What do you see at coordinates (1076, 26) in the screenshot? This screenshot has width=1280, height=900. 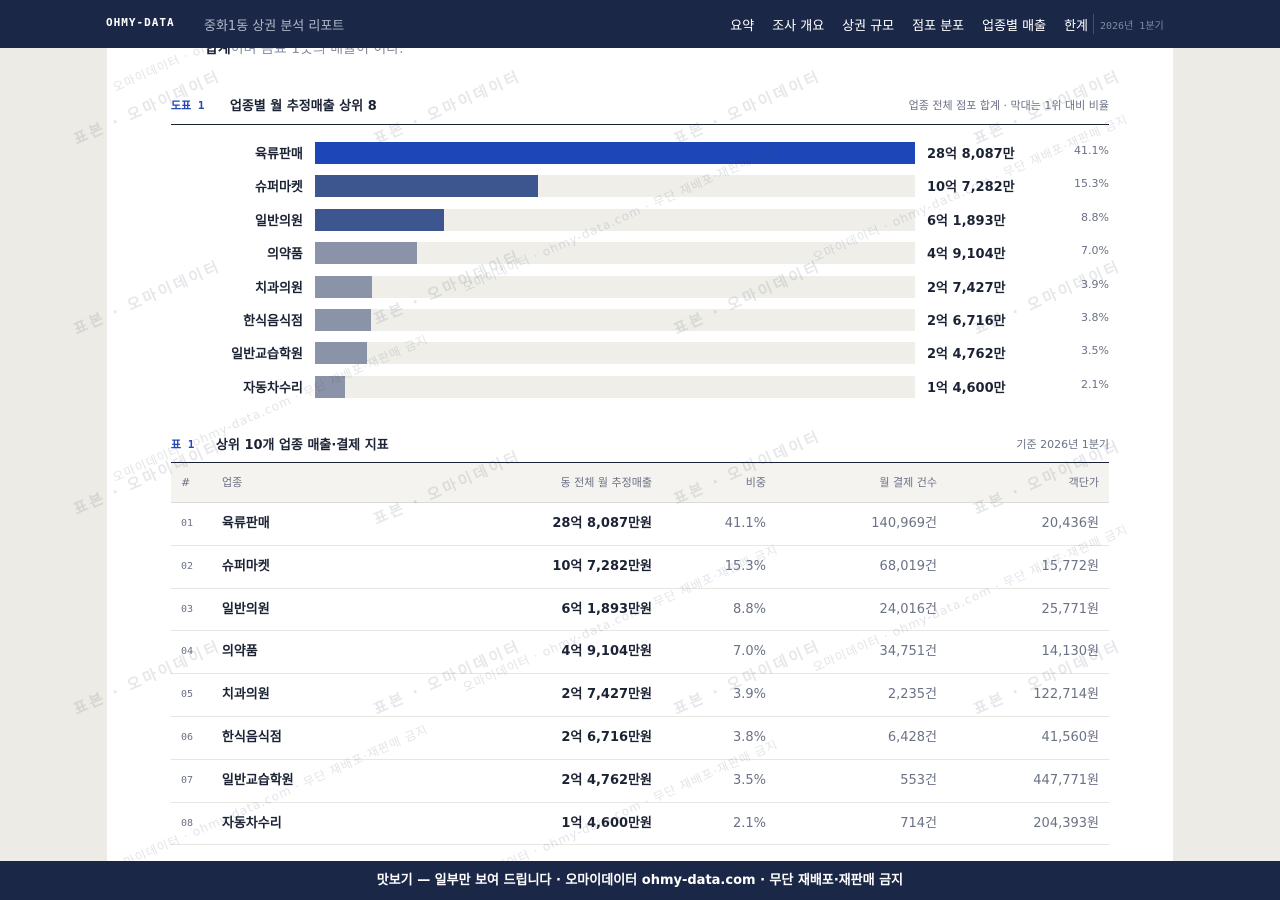 I see `nav-limitations: 한계` at bounding box center [1076, 26].